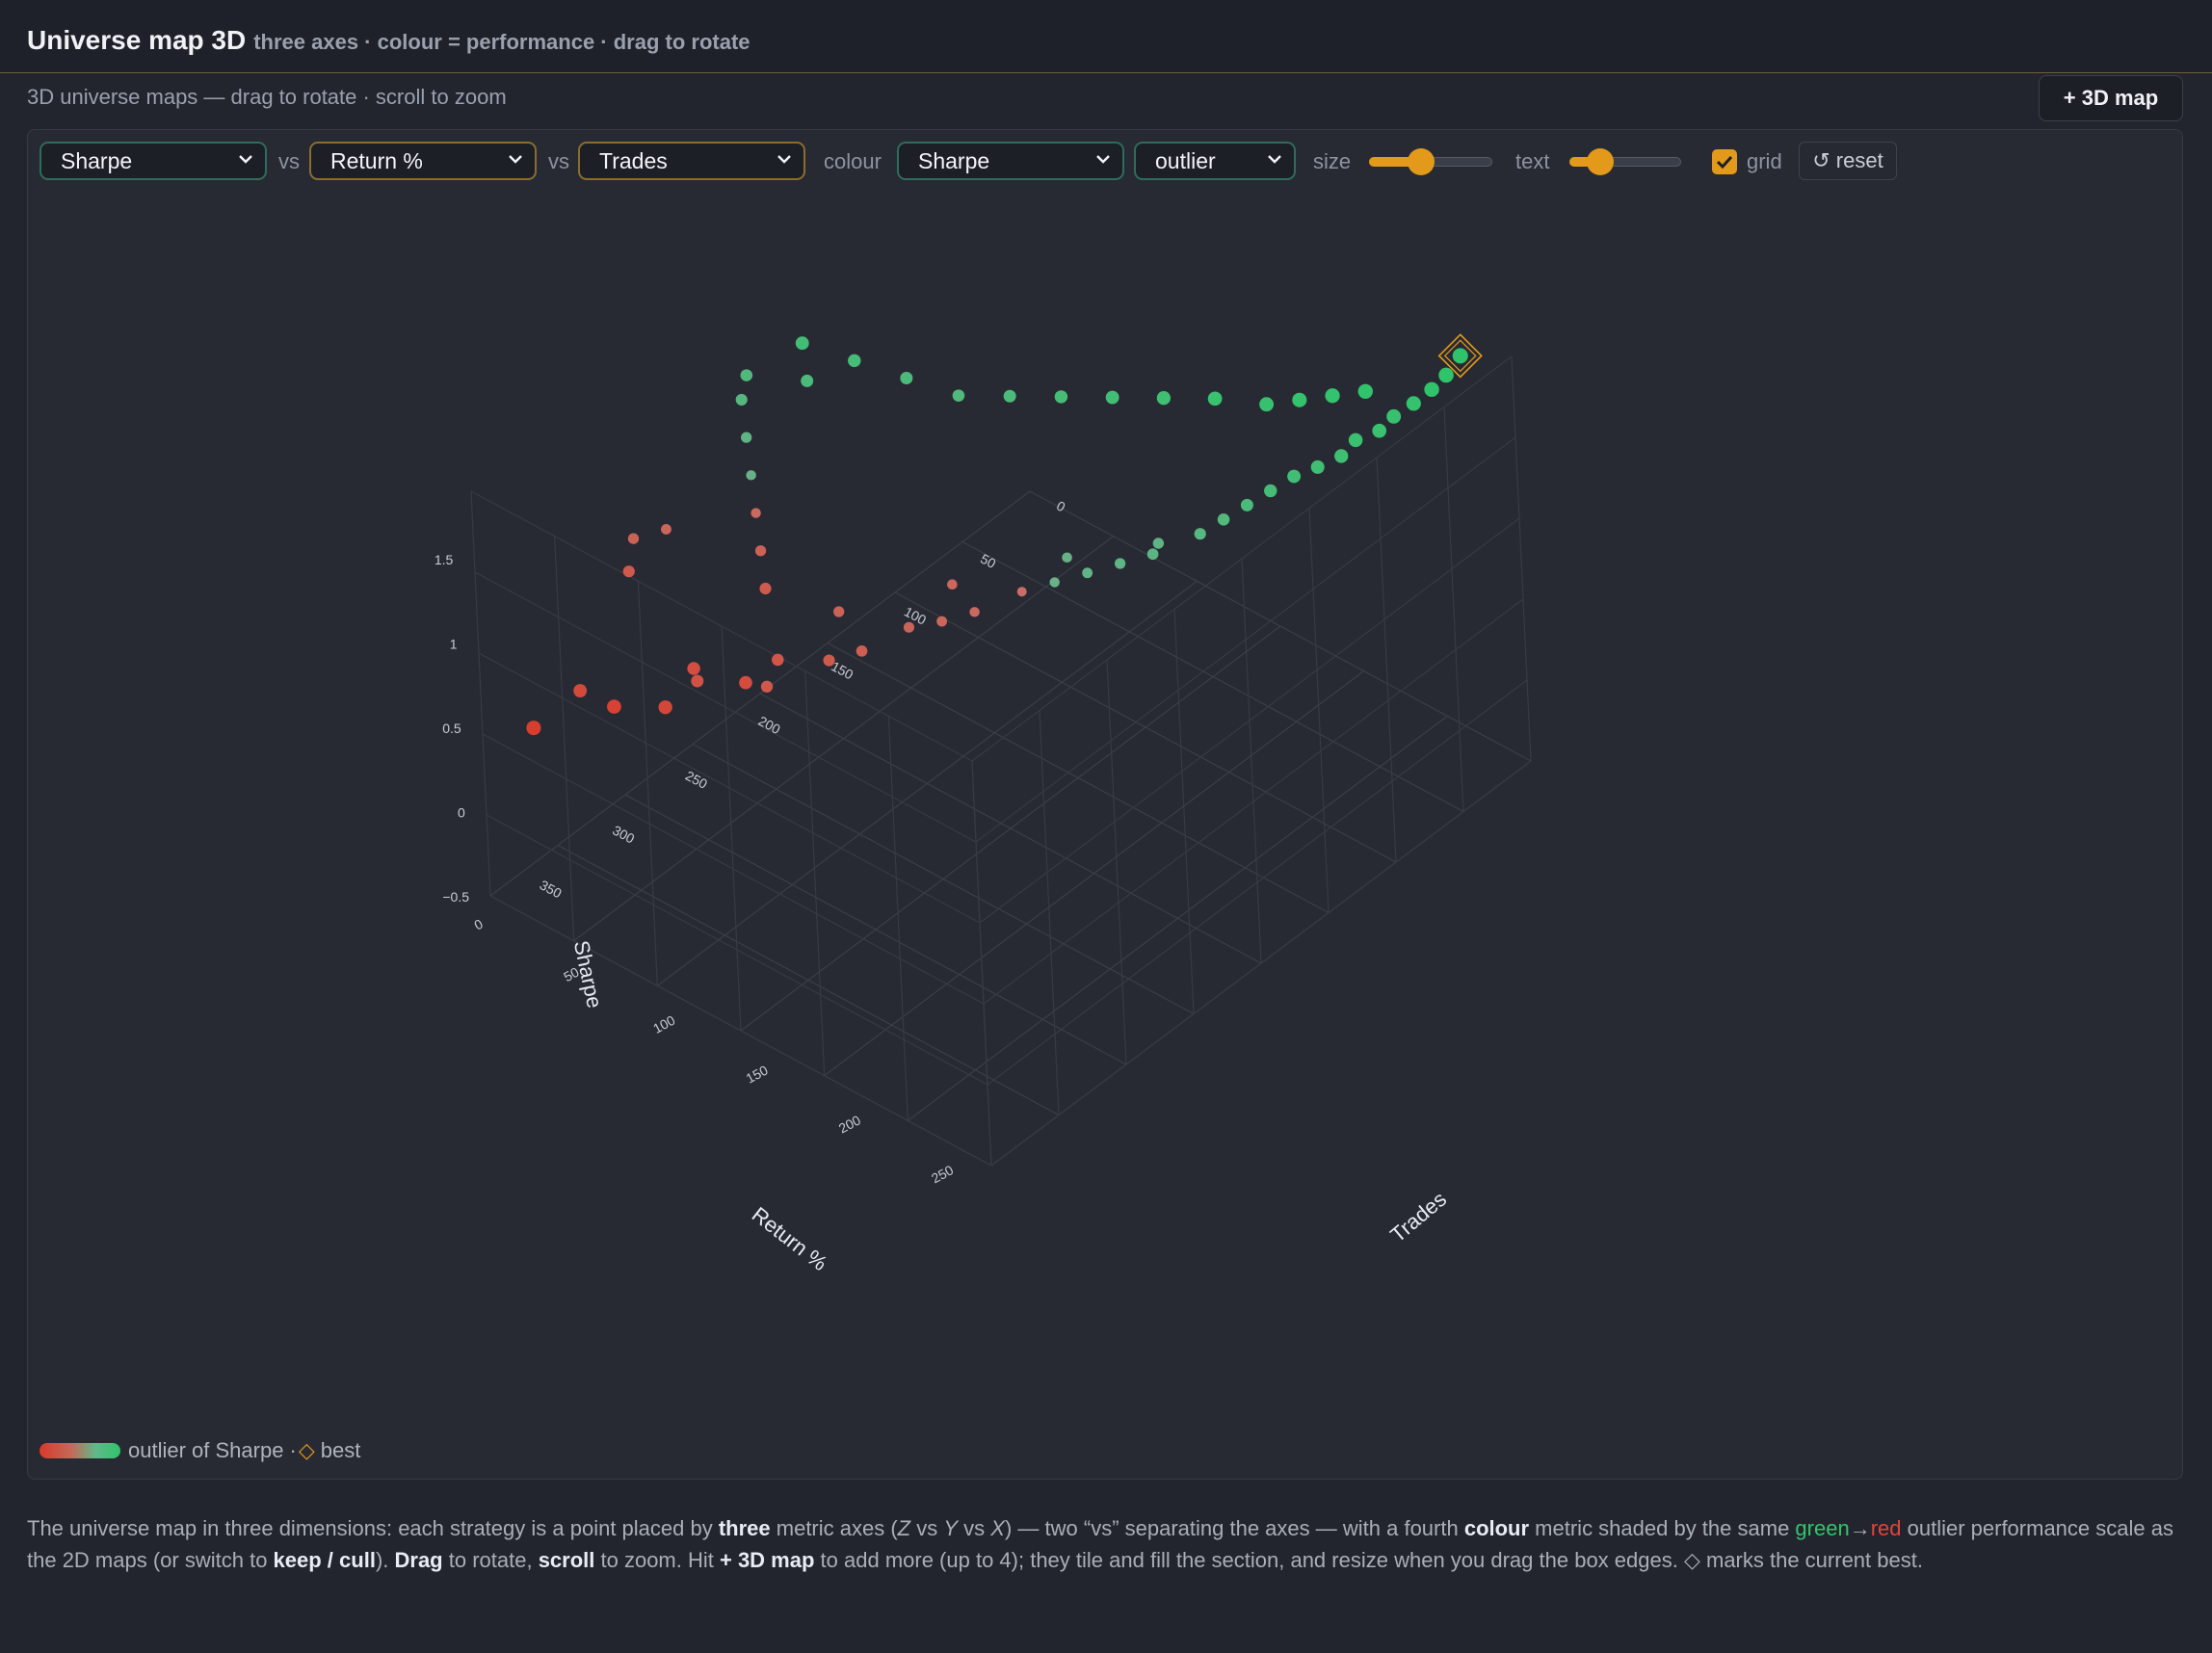 This screenshot has height=1653, width=2212. What do you see at coordinates (1764, 161) in the screenshot?
I see `grid-label: grid` at bounding box center [1764, 161].